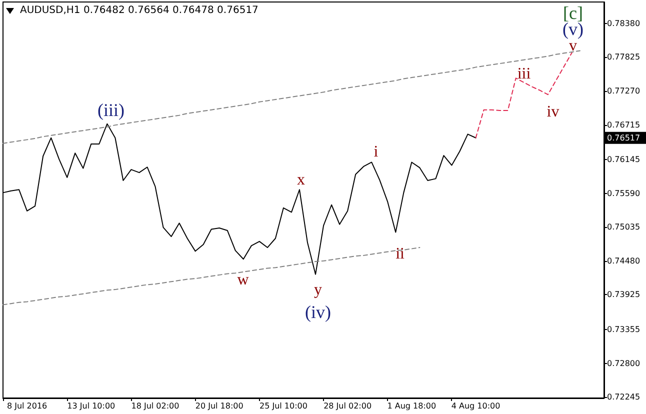 The height and width of the screenshot is (414, 646). Describe the element at coordinates (411, 406) in the screenshot. I see `x-tick-label: 1 Aug 18:00` at that location.